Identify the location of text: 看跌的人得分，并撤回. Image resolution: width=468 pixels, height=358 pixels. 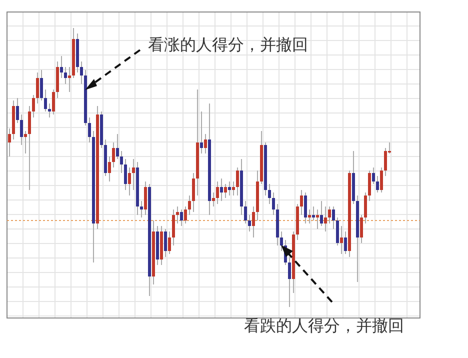
(324, 325).